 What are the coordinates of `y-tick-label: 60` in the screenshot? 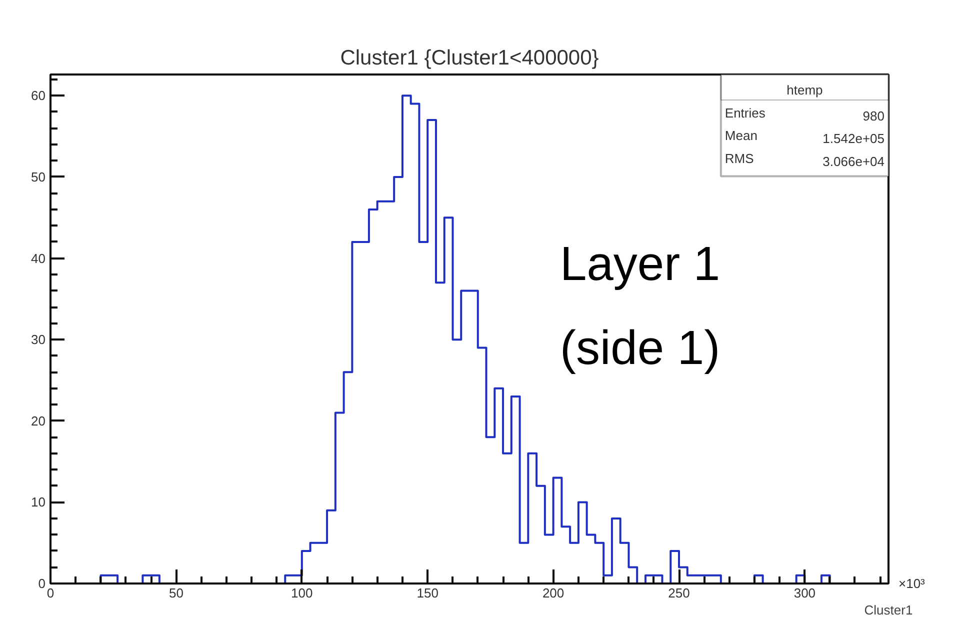 It's located at (38, 96).